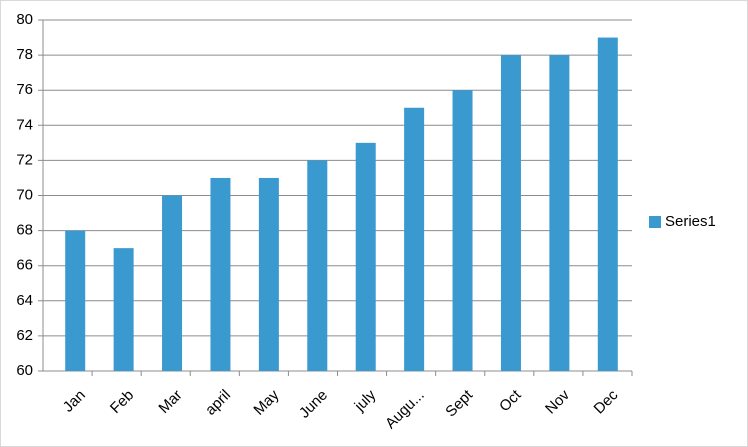 The height and width of the screenshot is (447, 748). What do you see at coordinates (690, 221) in the screenshot?
I see `legend-label: Series1` at bounding box center [690, 221].